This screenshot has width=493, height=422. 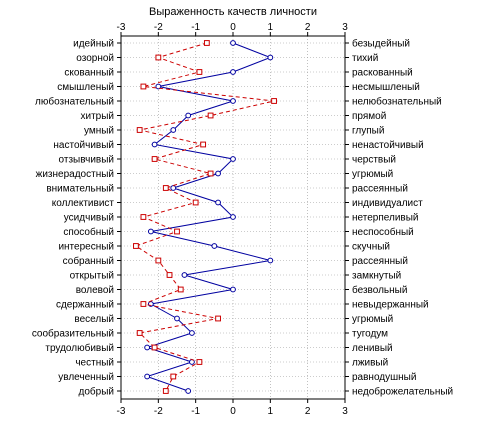 I want to click on right-category-label: замкнутый, so click(x=376, y=276).